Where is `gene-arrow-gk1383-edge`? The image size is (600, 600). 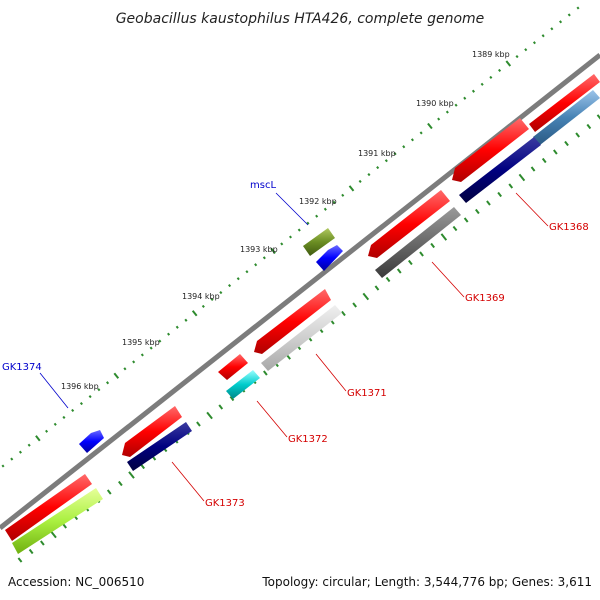
gene-arrow-gk1383-edge is located at coordinates (48, 507).